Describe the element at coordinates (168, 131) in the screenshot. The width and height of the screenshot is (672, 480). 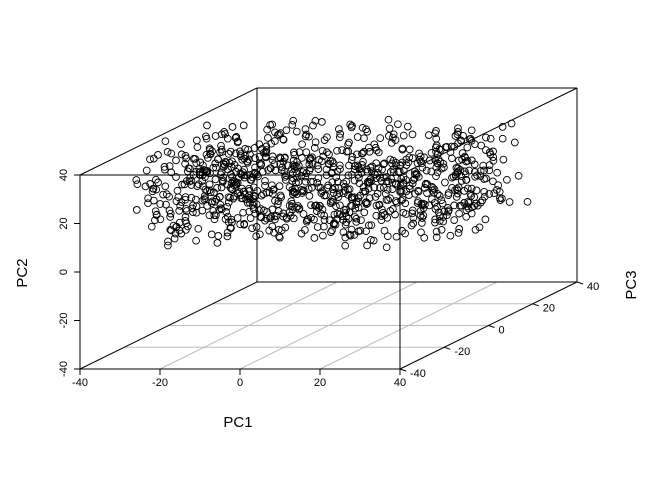
I see `box-edge` at that location.